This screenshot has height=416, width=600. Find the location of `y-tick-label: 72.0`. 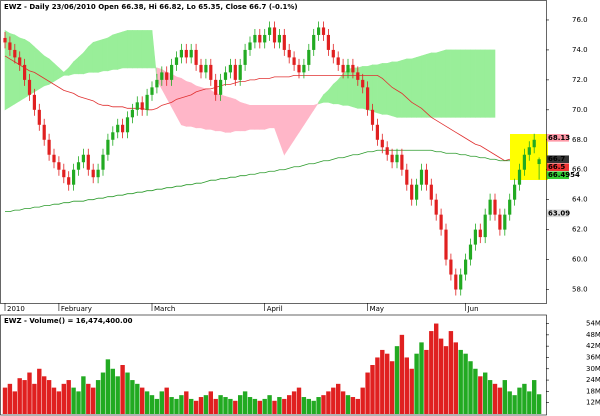

y-tick-label: 72.0 is located at coordinates (580, 80).